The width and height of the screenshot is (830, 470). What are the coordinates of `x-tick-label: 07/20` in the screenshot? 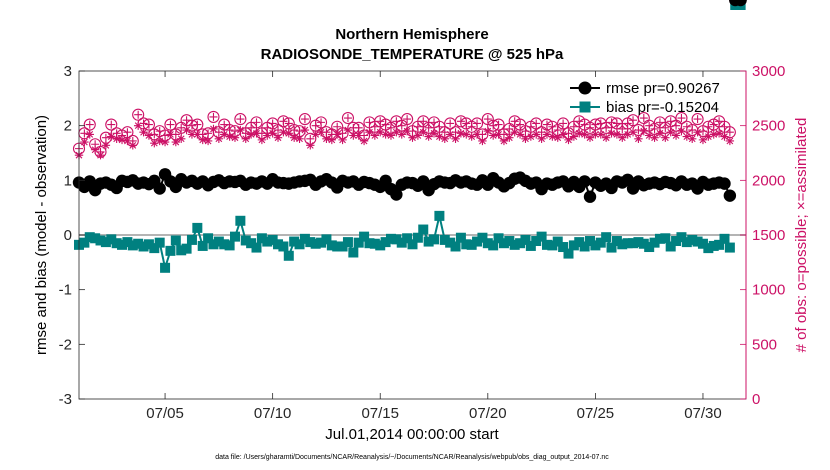 It's located at (488, 413).